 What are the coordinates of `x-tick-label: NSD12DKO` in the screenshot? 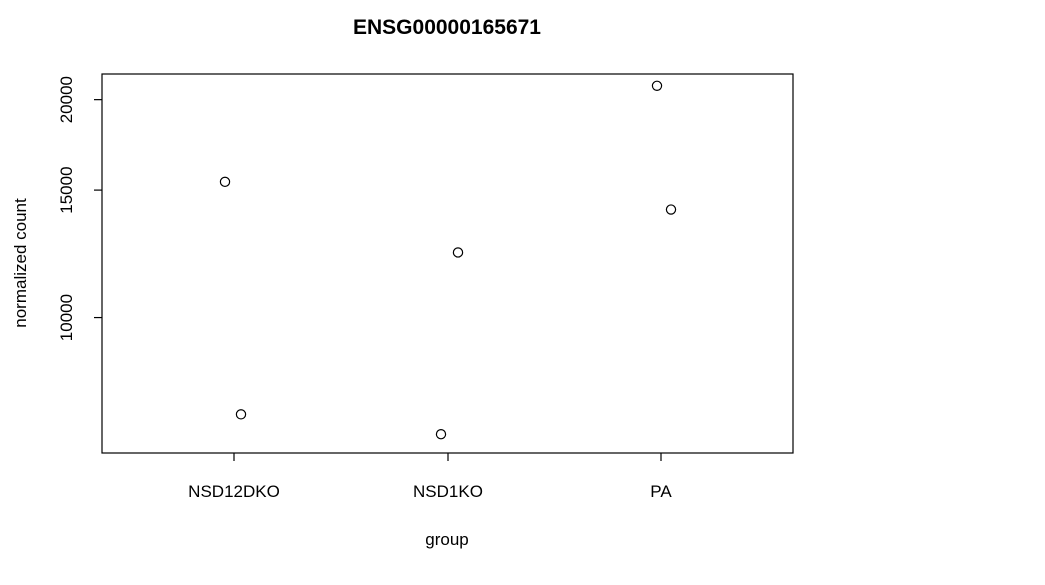 It's located at (234, 491).